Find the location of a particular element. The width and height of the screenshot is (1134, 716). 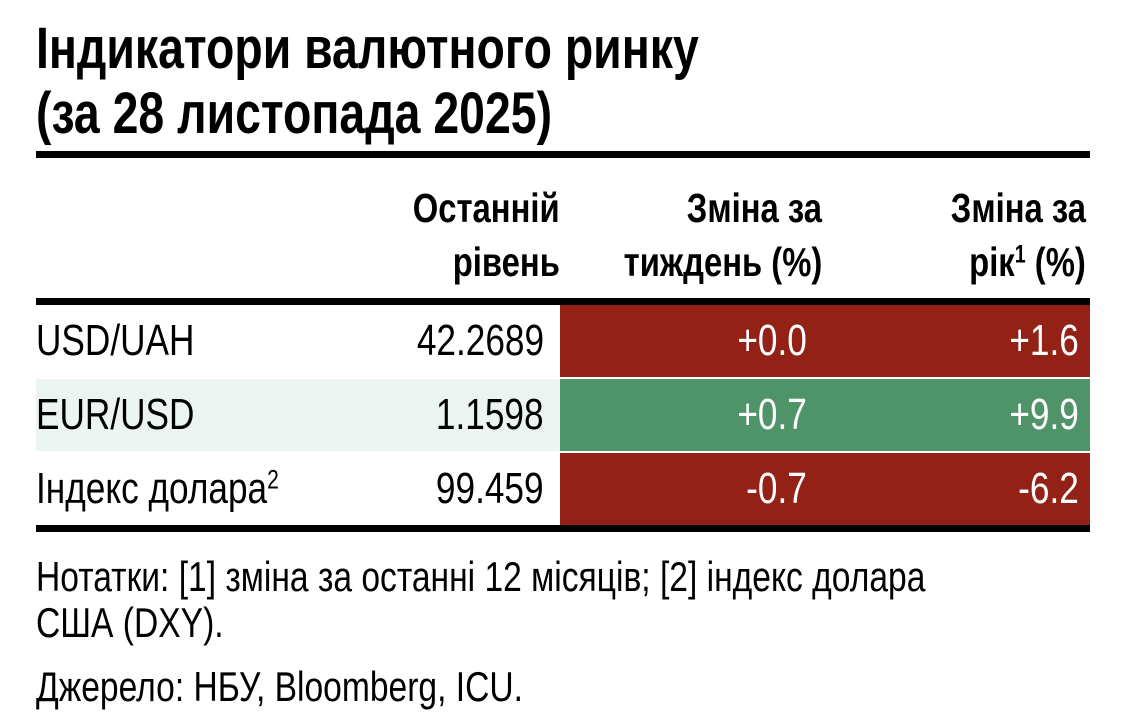

year-change-value: -6.2 is located at coordinates (1048, 488).